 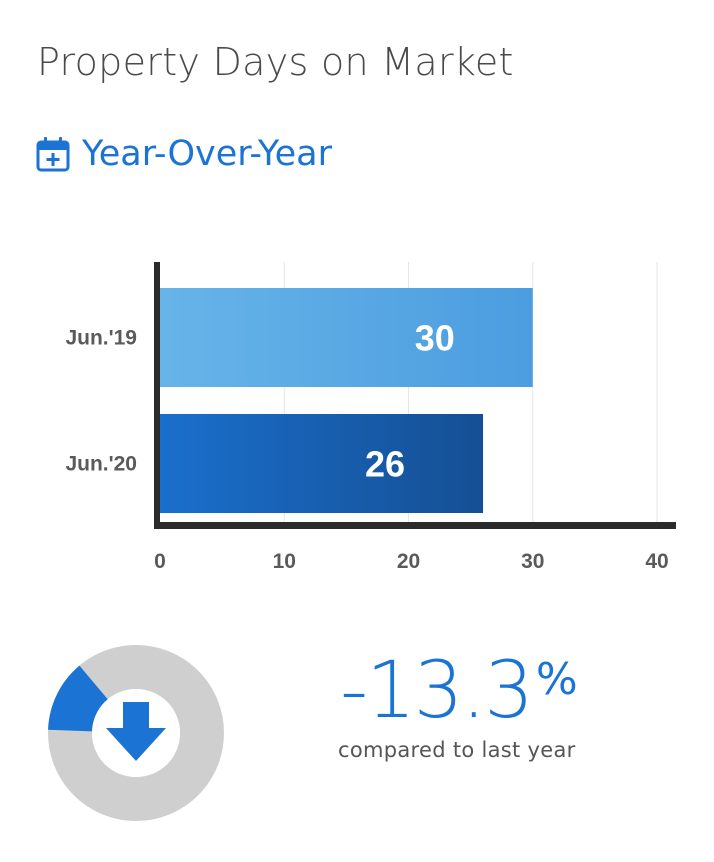 What do you see at coordinates (556, 679) in the screenshot?
I see `percent-symbol: %` at bounding box center [556, 679].